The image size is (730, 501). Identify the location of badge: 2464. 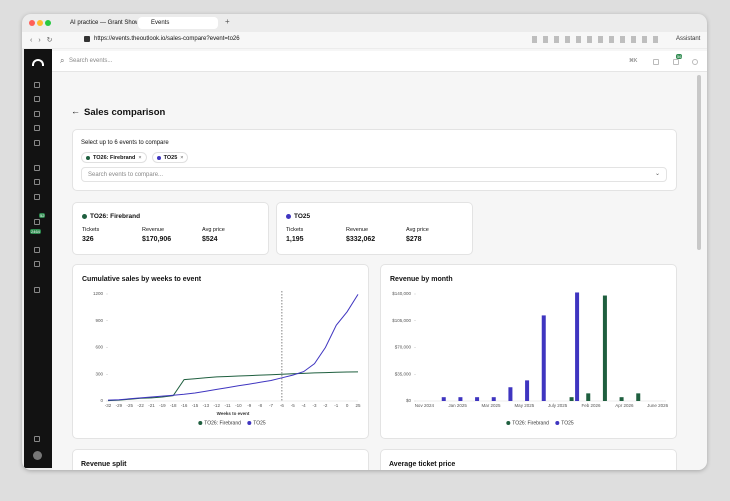
(35, 231).